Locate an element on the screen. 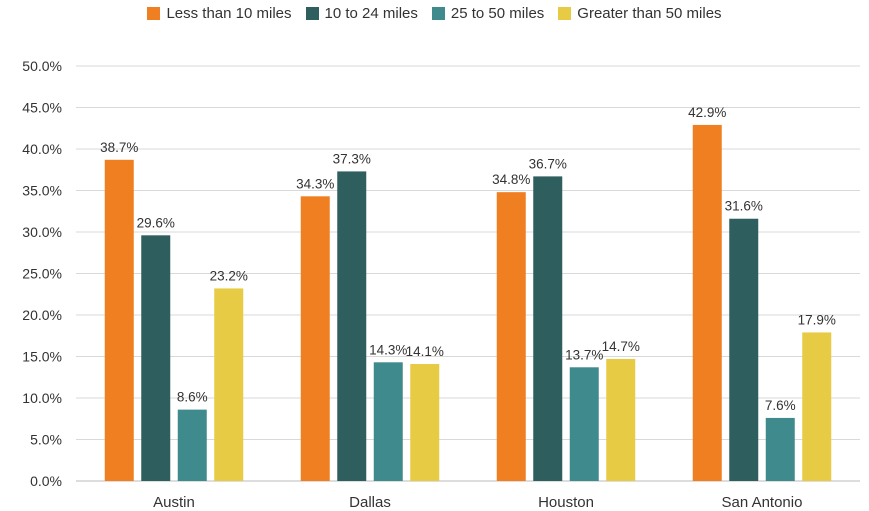  x-tick-label: Dallas is located at coordinates (370, 502).